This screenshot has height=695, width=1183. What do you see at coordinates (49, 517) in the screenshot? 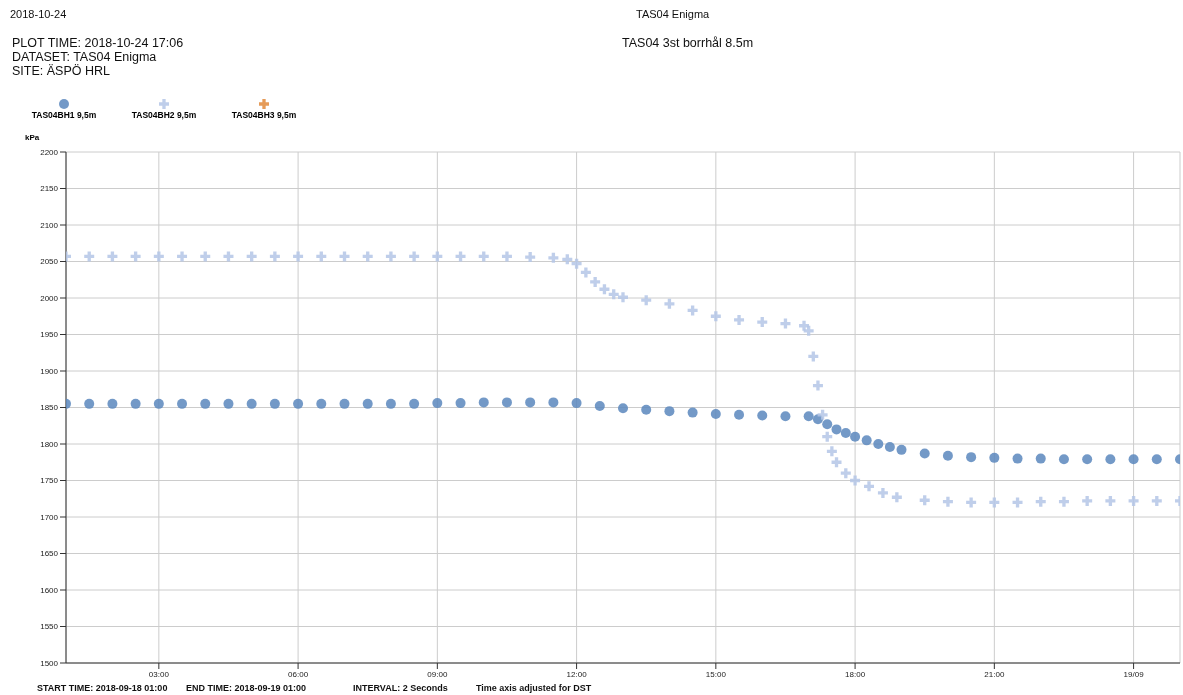
I see `y-tick-label: 1700` at bounding box center [49, 517].